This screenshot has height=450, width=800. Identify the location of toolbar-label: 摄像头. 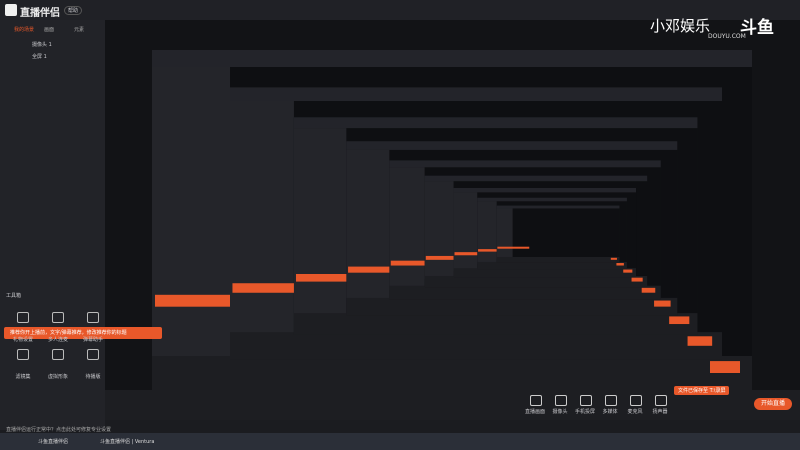
(560, 412).